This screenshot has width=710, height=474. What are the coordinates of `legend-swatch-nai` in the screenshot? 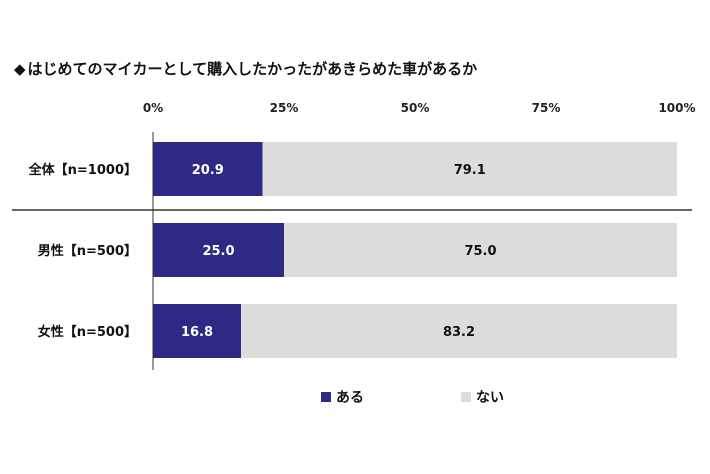 It's located at (466, 397).